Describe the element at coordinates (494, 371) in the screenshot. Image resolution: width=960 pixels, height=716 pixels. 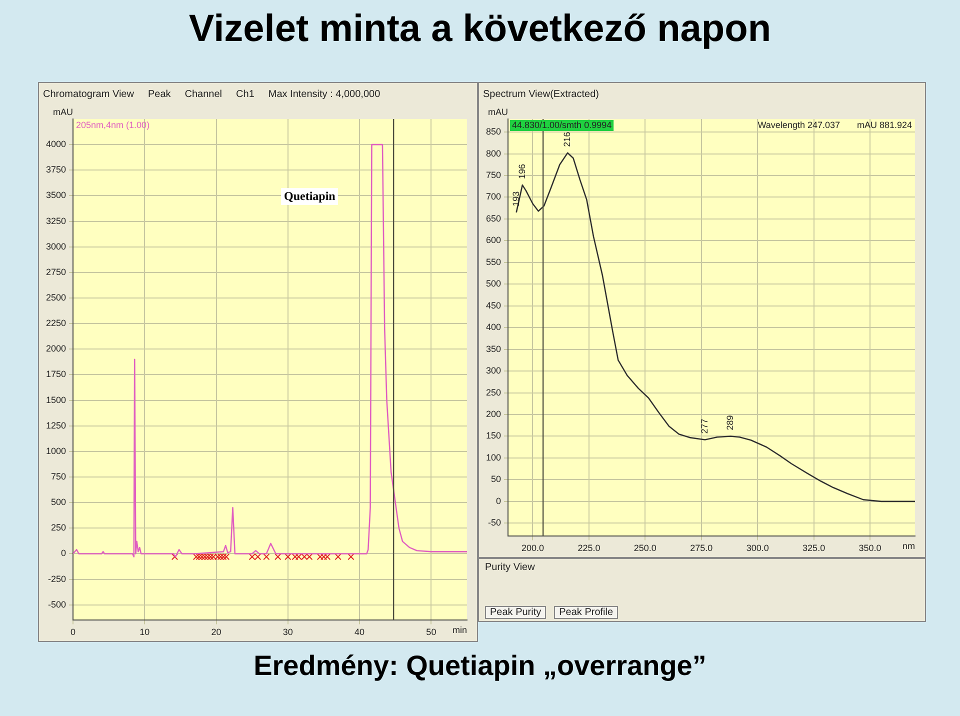
I see `y-tick-label: 300` at that location.